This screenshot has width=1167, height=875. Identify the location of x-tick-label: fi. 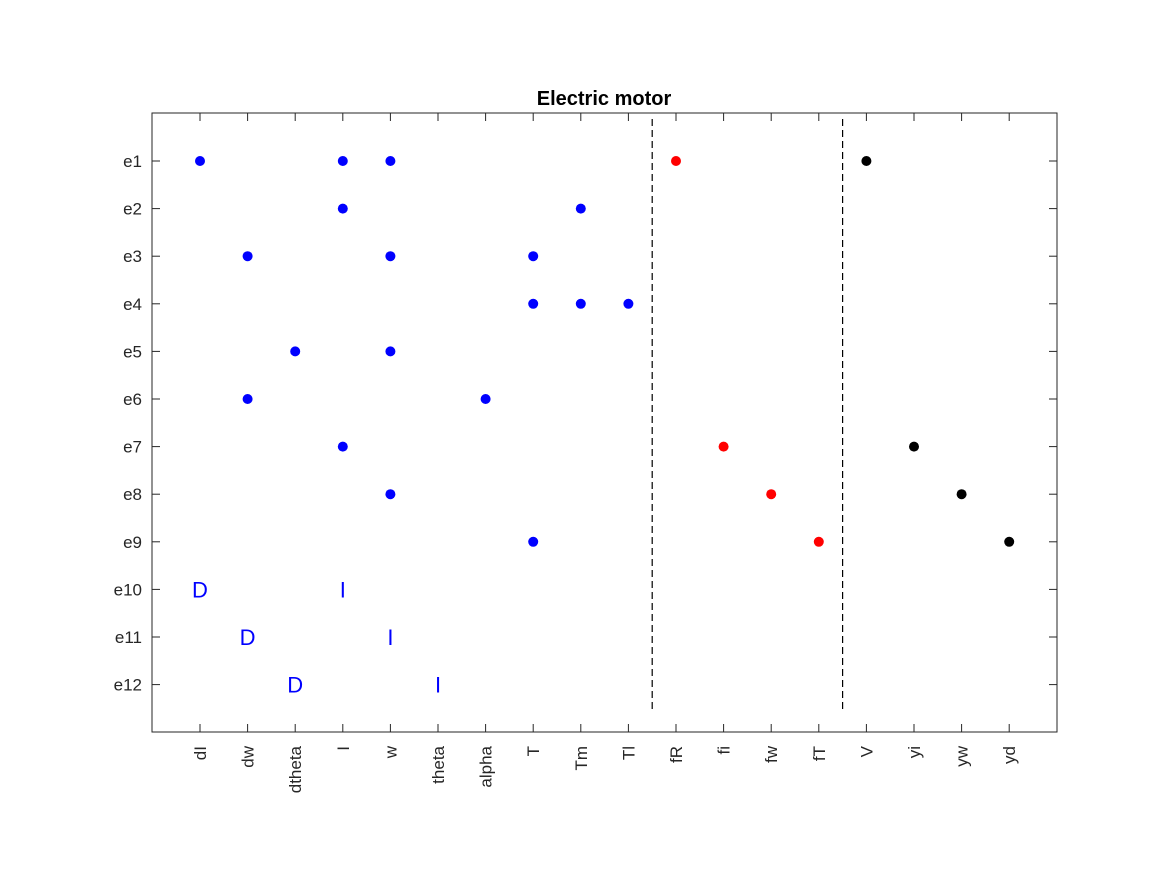
(724, 750).